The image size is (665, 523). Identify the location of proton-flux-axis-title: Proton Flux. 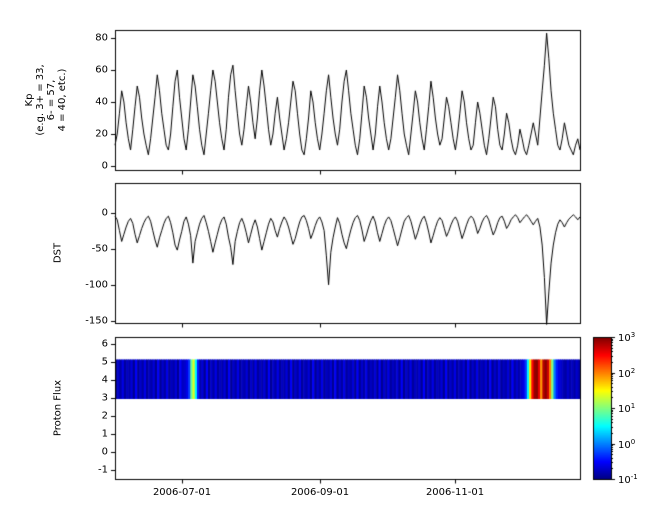
(58, 408).